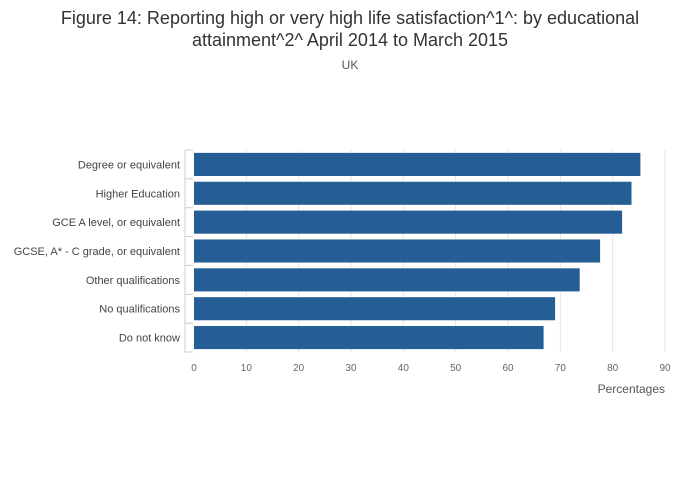 The width and height of the screenshot is (700, 502). Describe the element at coordinates (97, 252) in the screenshot. I see `category-label: GCSE, A* - C grade, or equivalent` at that location.